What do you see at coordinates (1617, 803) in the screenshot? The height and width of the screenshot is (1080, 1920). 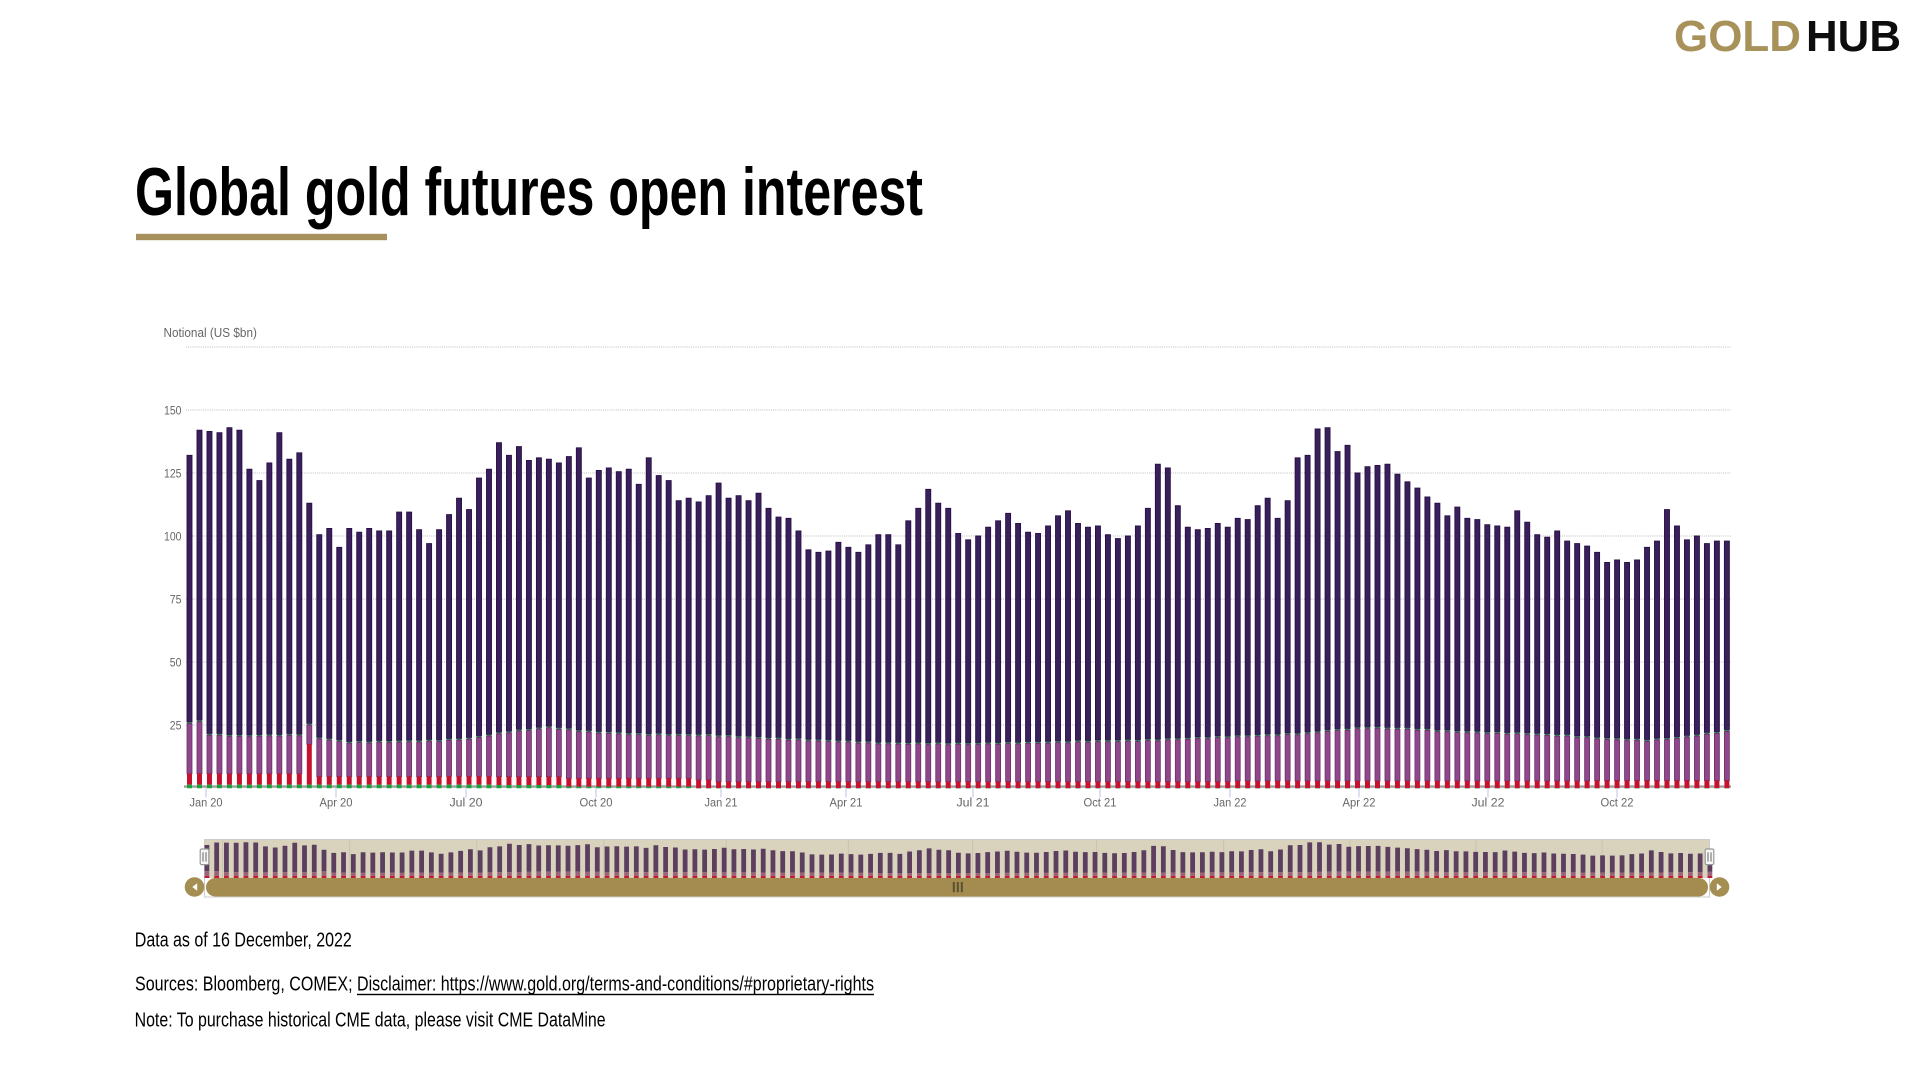 I see `svg-text: Oct 22` at bounding box center [1617, 803].